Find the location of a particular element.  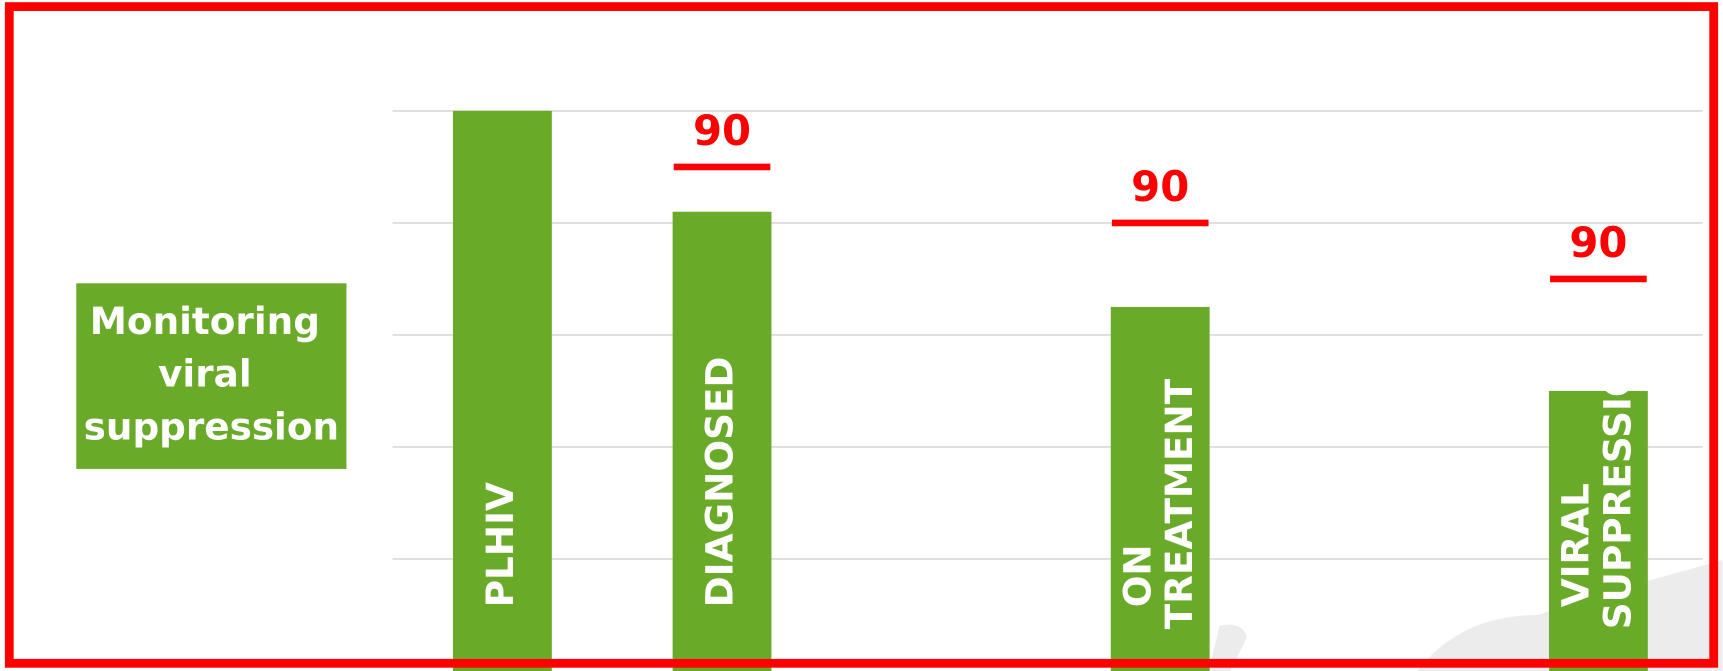

chart-title: Monitoring viral suppression is located at coordinates (211, 372).